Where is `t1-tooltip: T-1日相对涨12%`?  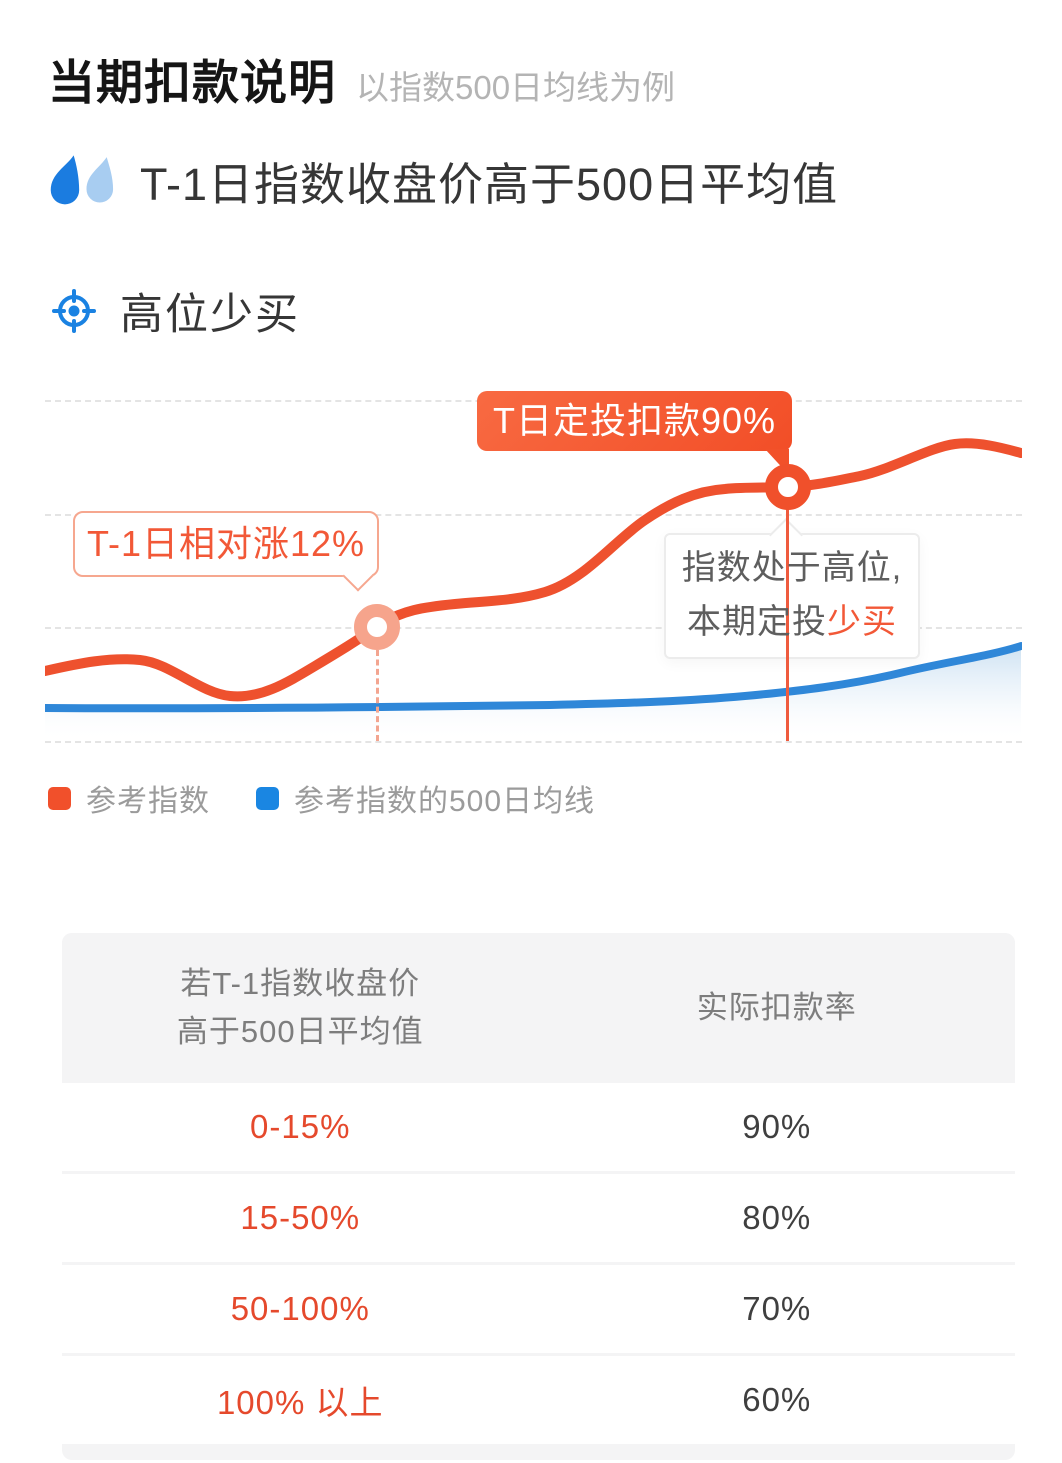
t1-tooltip: T-1日相对涨12% is located at coordinates (226, 551).